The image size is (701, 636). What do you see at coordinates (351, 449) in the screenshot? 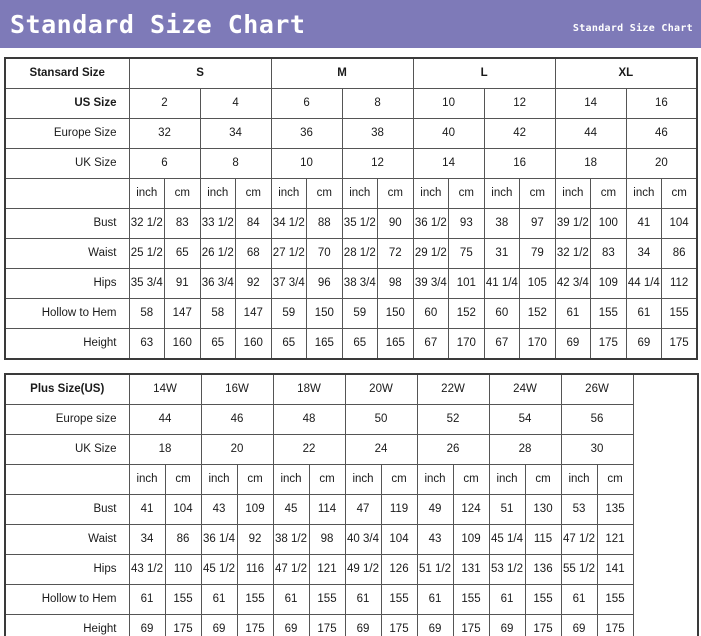
I see `table-row: UK Size 18 20 22 24 26 28 30` at bounding box center [351, 449].